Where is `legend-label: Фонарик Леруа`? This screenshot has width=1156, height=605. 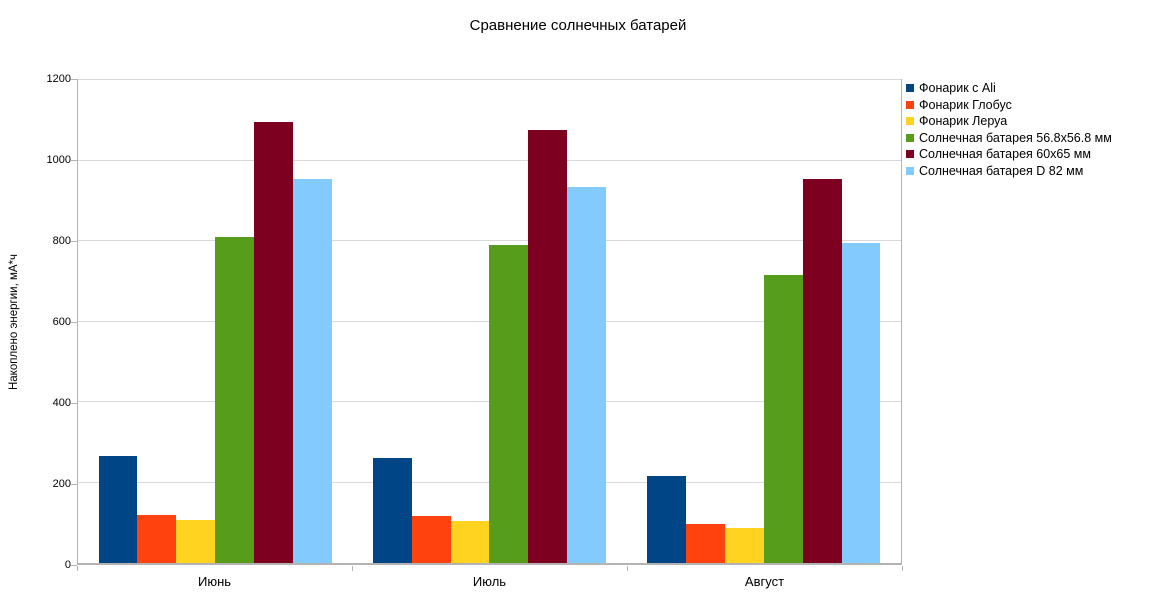
legend-label: Фонарик Леруа is located at coordinates (963, 121).